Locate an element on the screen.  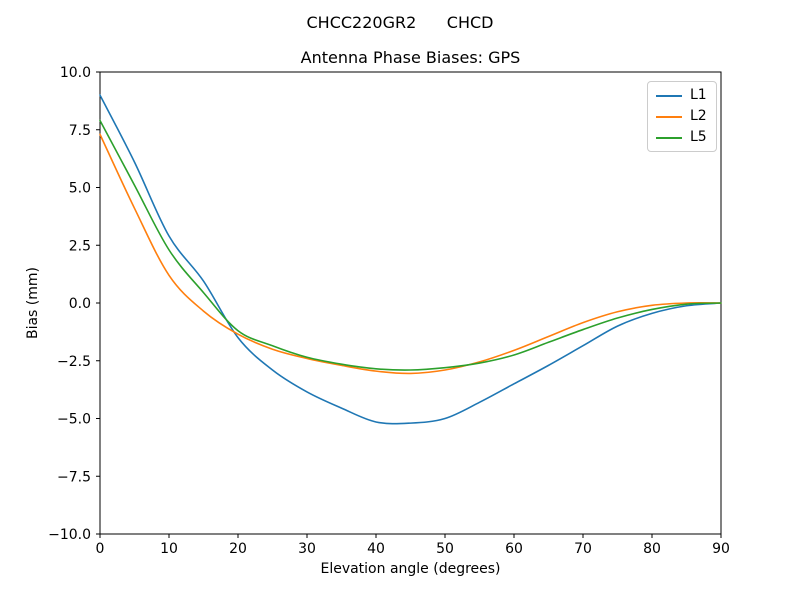
y-tick-label-10.0: 10.0 is located at coordinates (75, 73).